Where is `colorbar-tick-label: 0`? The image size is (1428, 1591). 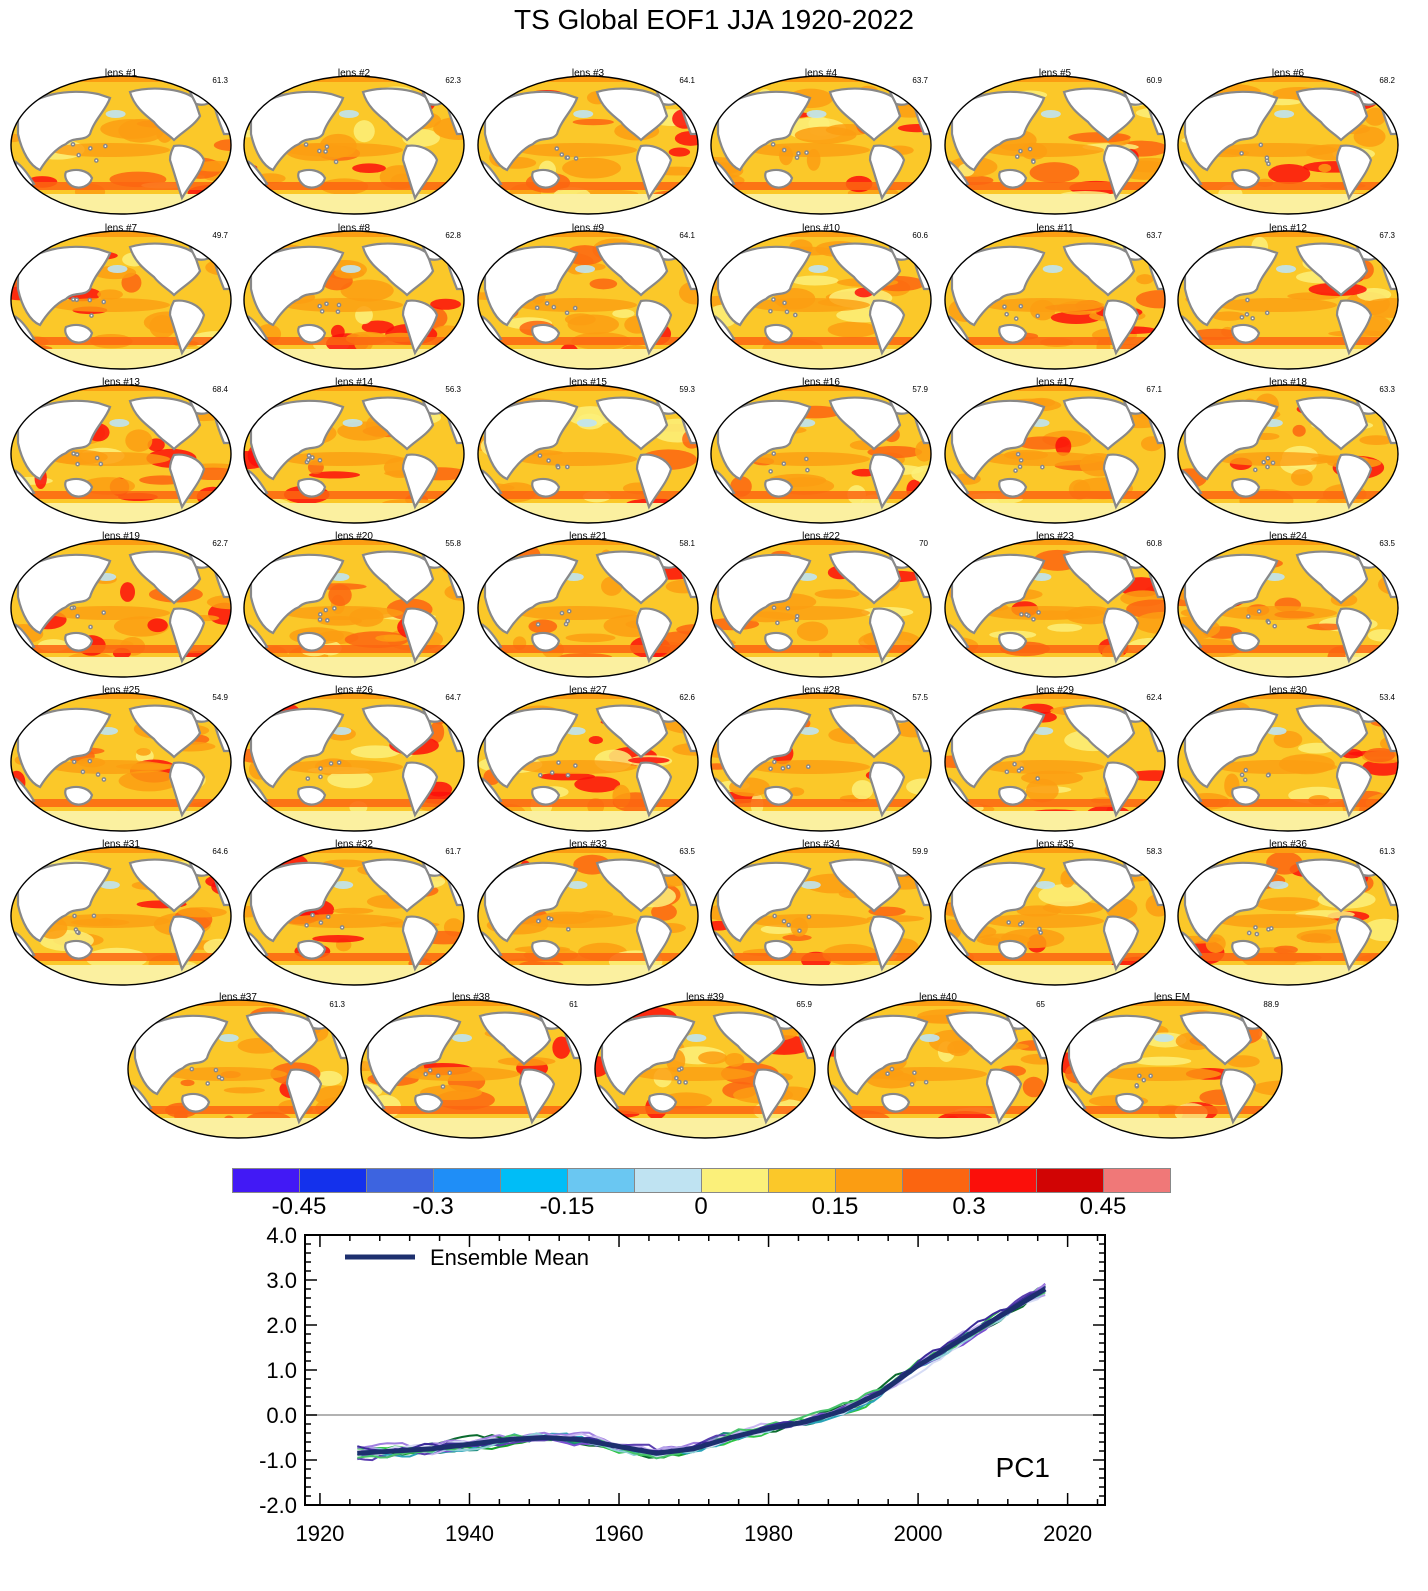 colorbar-tick-label: 0 is located at coordinates (700, 1205).